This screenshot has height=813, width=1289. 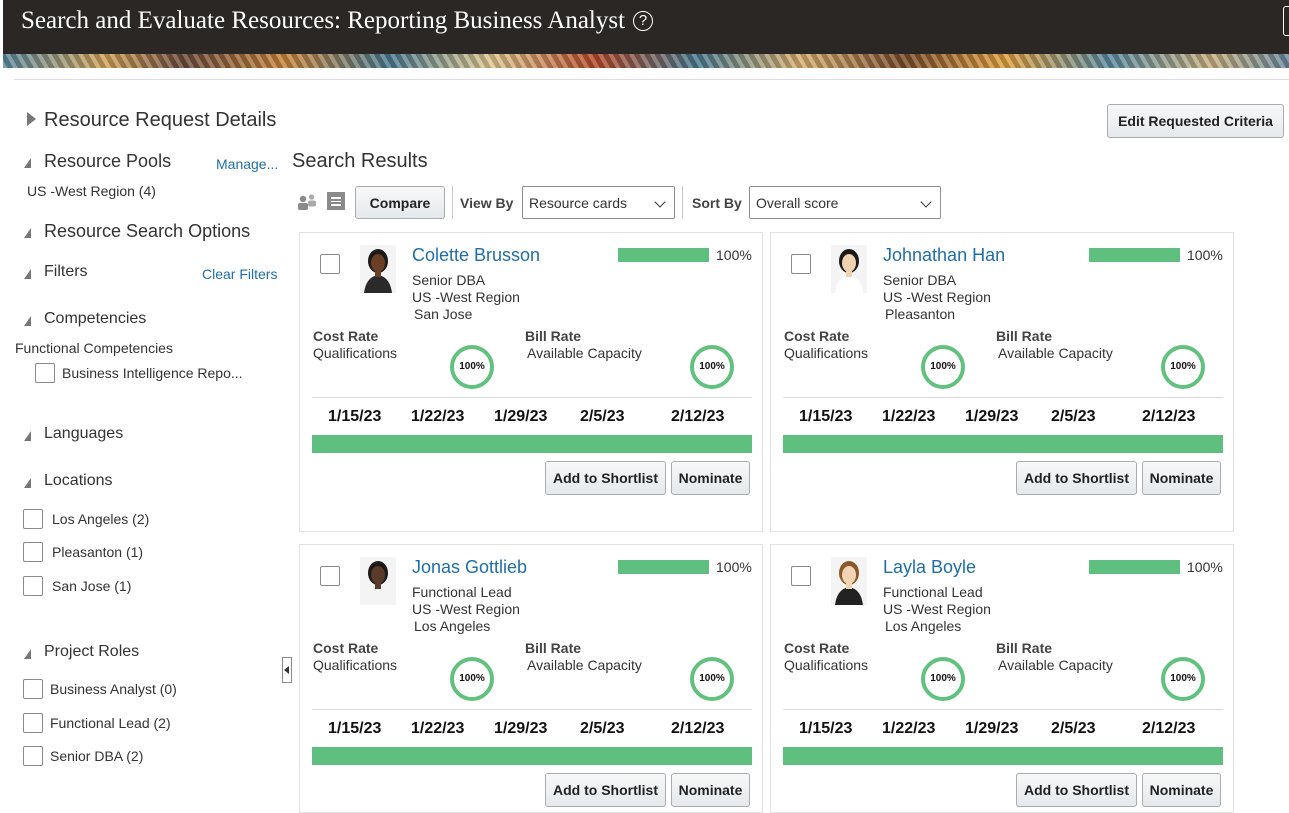 What do you see at coordinates (944, 255) in the screenshot?
I see `resource-name-link: Johnathan Han` at bounding box center [944, 255].